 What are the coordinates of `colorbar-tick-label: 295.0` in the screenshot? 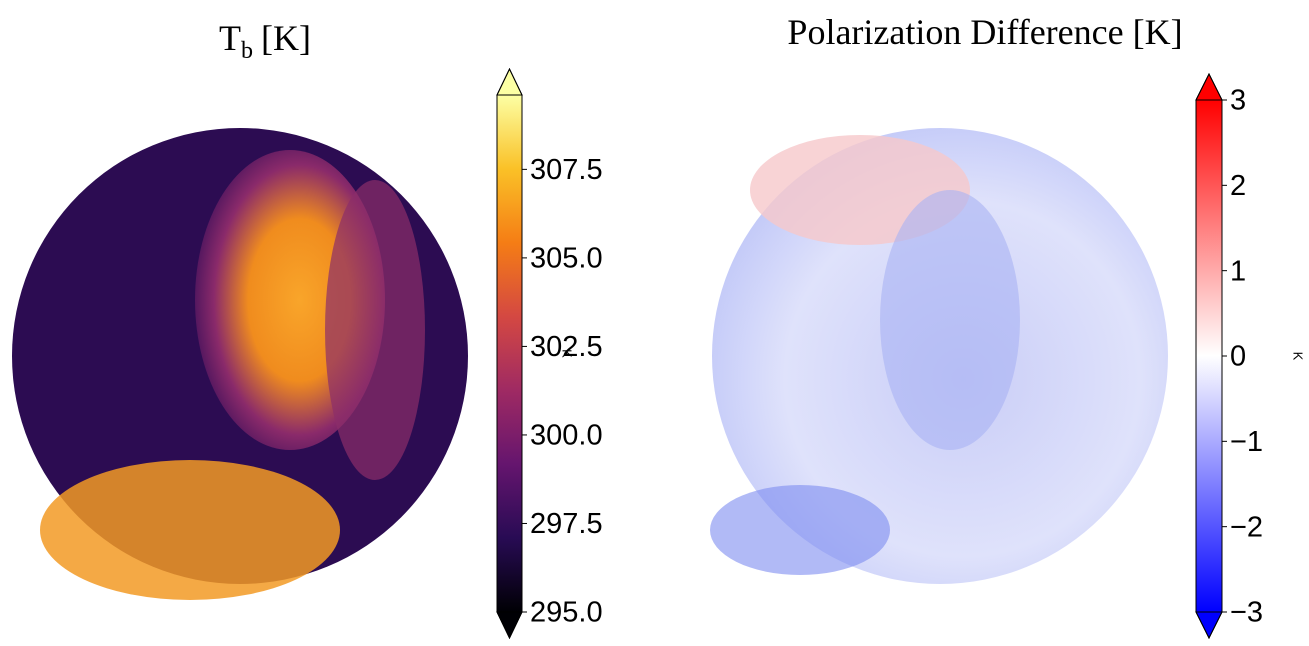 It's located at (566, 613).